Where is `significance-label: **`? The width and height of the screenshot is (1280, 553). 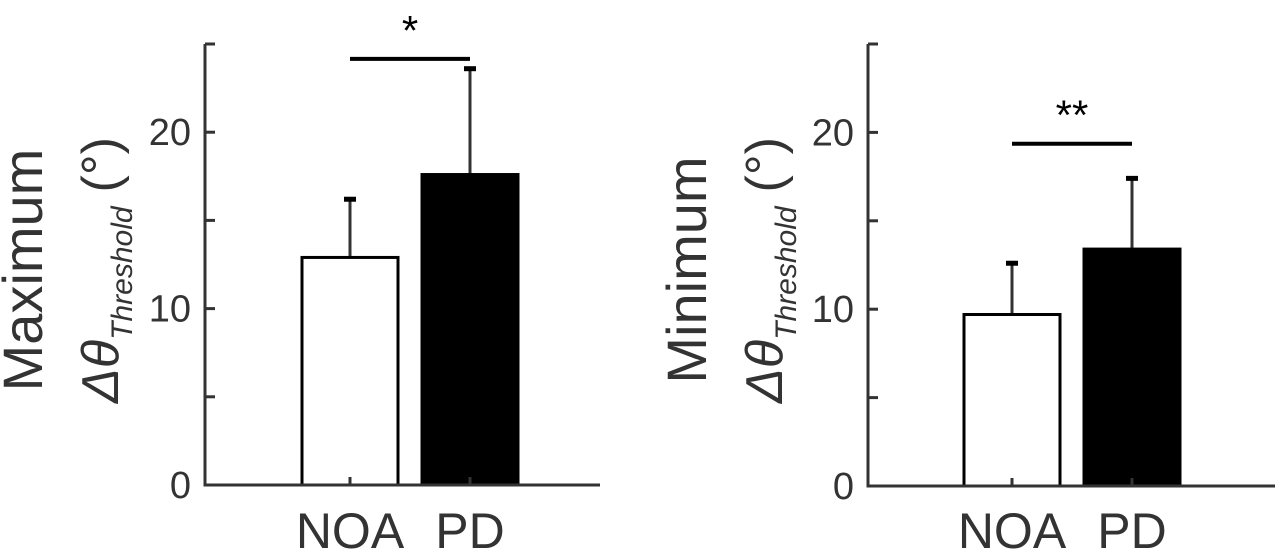
significance-label: ** is located at coordinates (1072, 115).